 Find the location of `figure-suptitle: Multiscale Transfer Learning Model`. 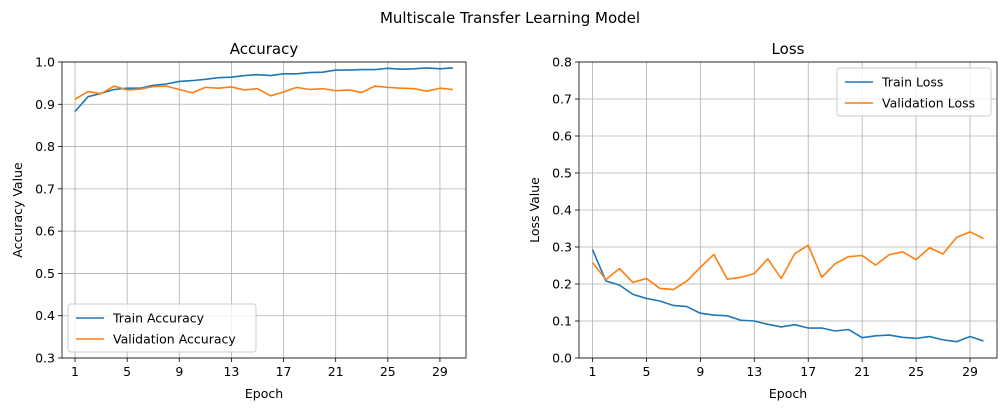

figure-suptitle: Multiscale Transfer Learning Model is located at coordinates (510, 18).